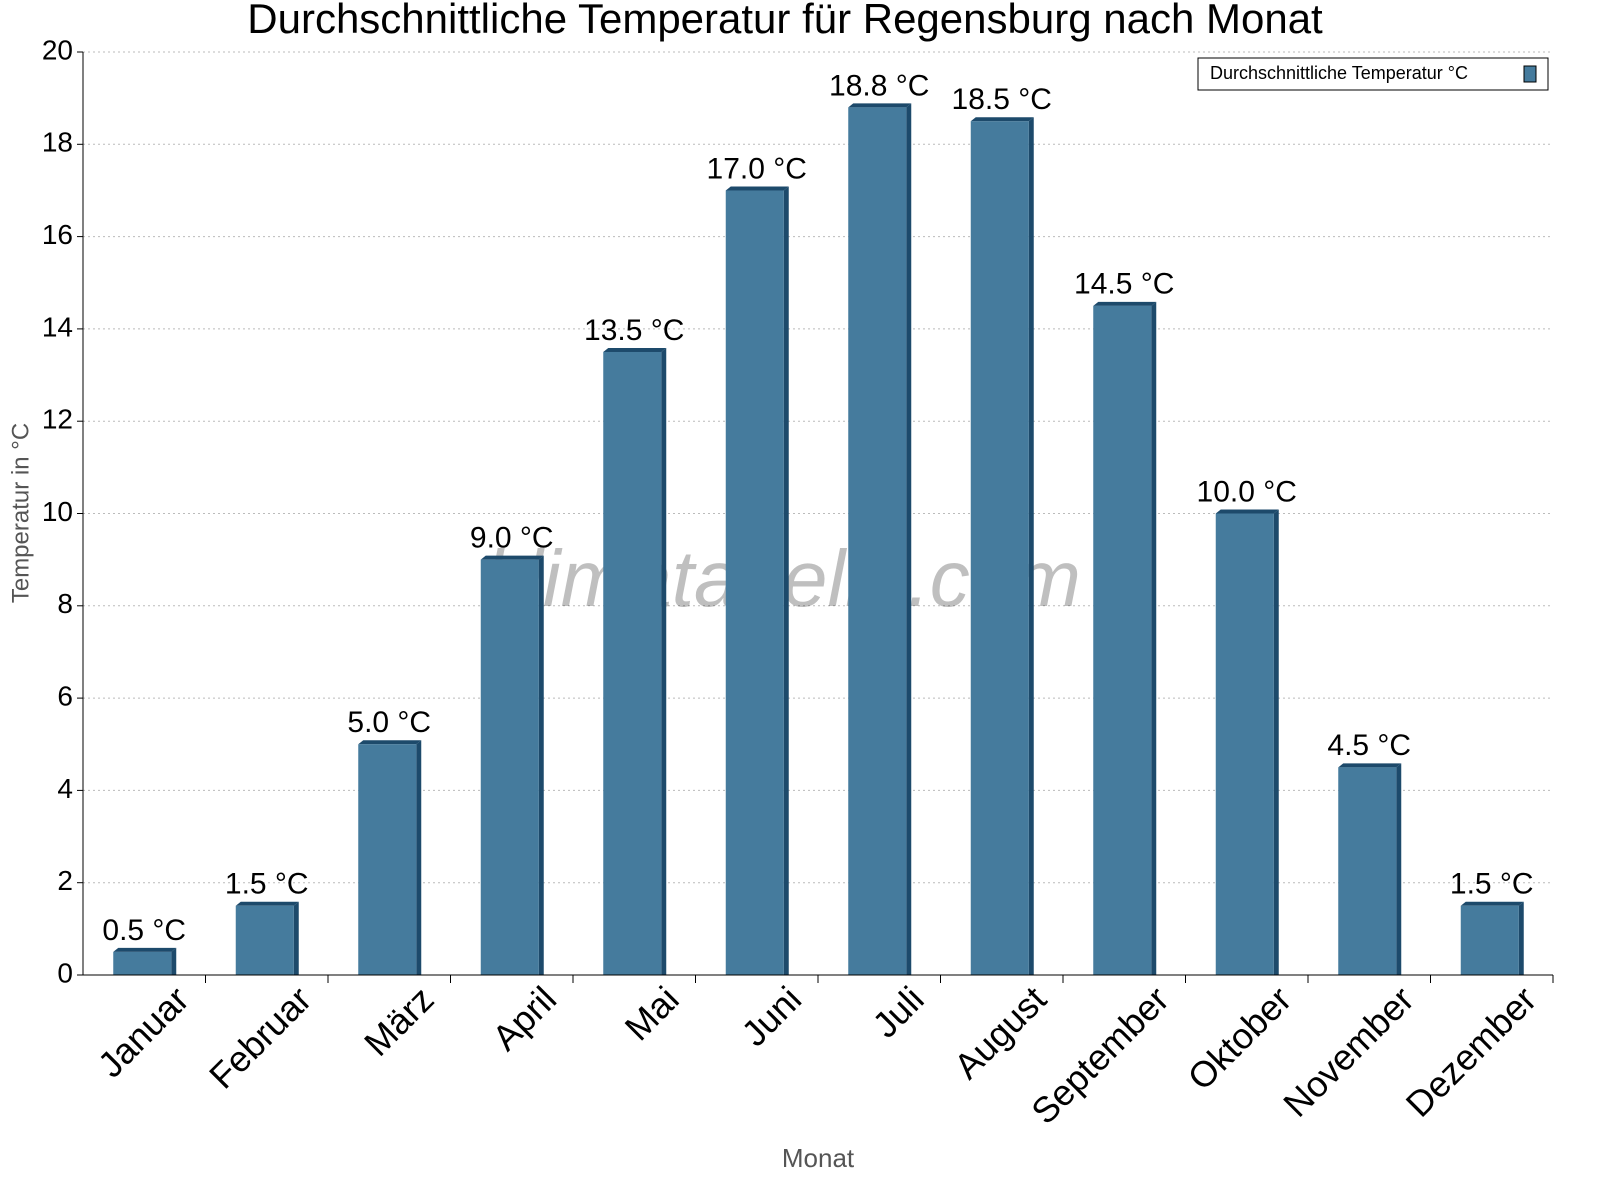  I want to click on value-label: 10.0 °C, so click(1247, 491).